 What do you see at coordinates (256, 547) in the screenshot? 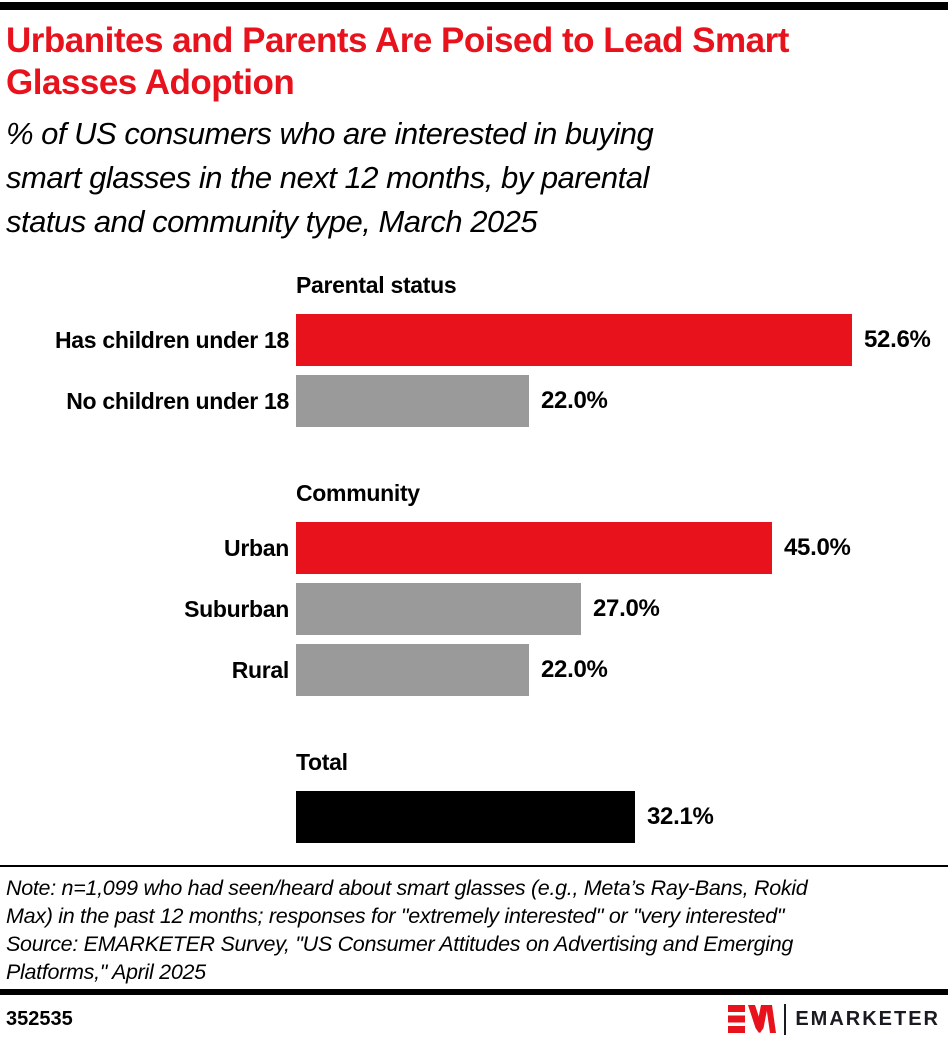
I see `bar-label: Urban` at bounding box center [256, 547].